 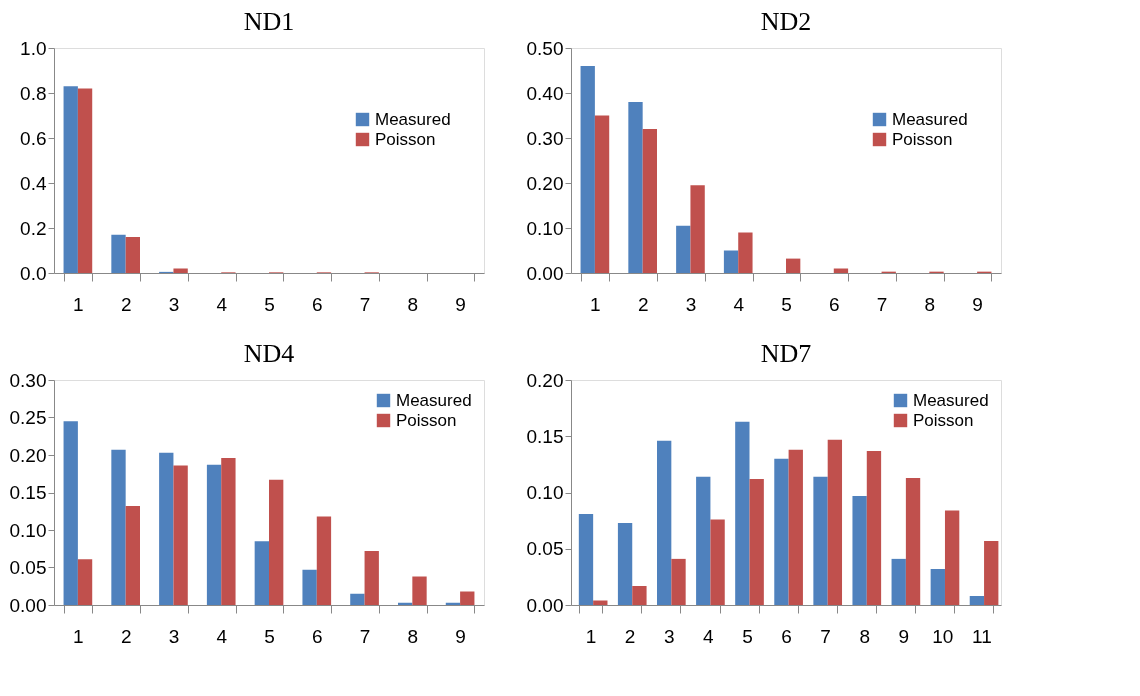 I want to click on chart-title: ND2, so click(x=786, y=21).